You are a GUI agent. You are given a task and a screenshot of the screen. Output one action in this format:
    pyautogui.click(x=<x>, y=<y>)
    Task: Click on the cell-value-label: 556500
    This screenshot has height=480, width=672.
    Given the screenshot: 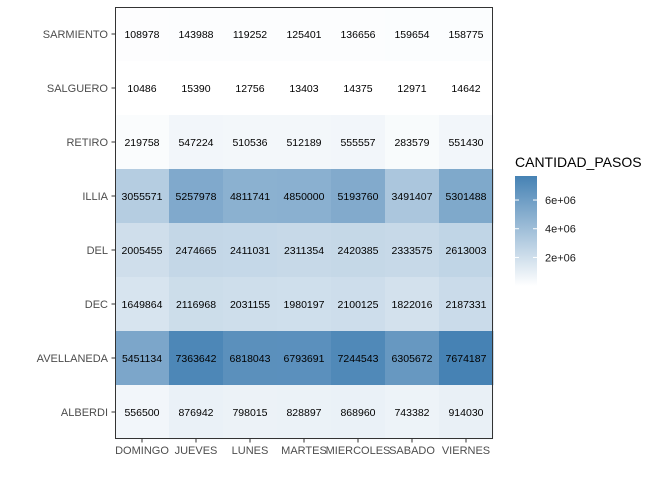 What is the action you would take?
    pyautogui.click(x=141, y=413)
    